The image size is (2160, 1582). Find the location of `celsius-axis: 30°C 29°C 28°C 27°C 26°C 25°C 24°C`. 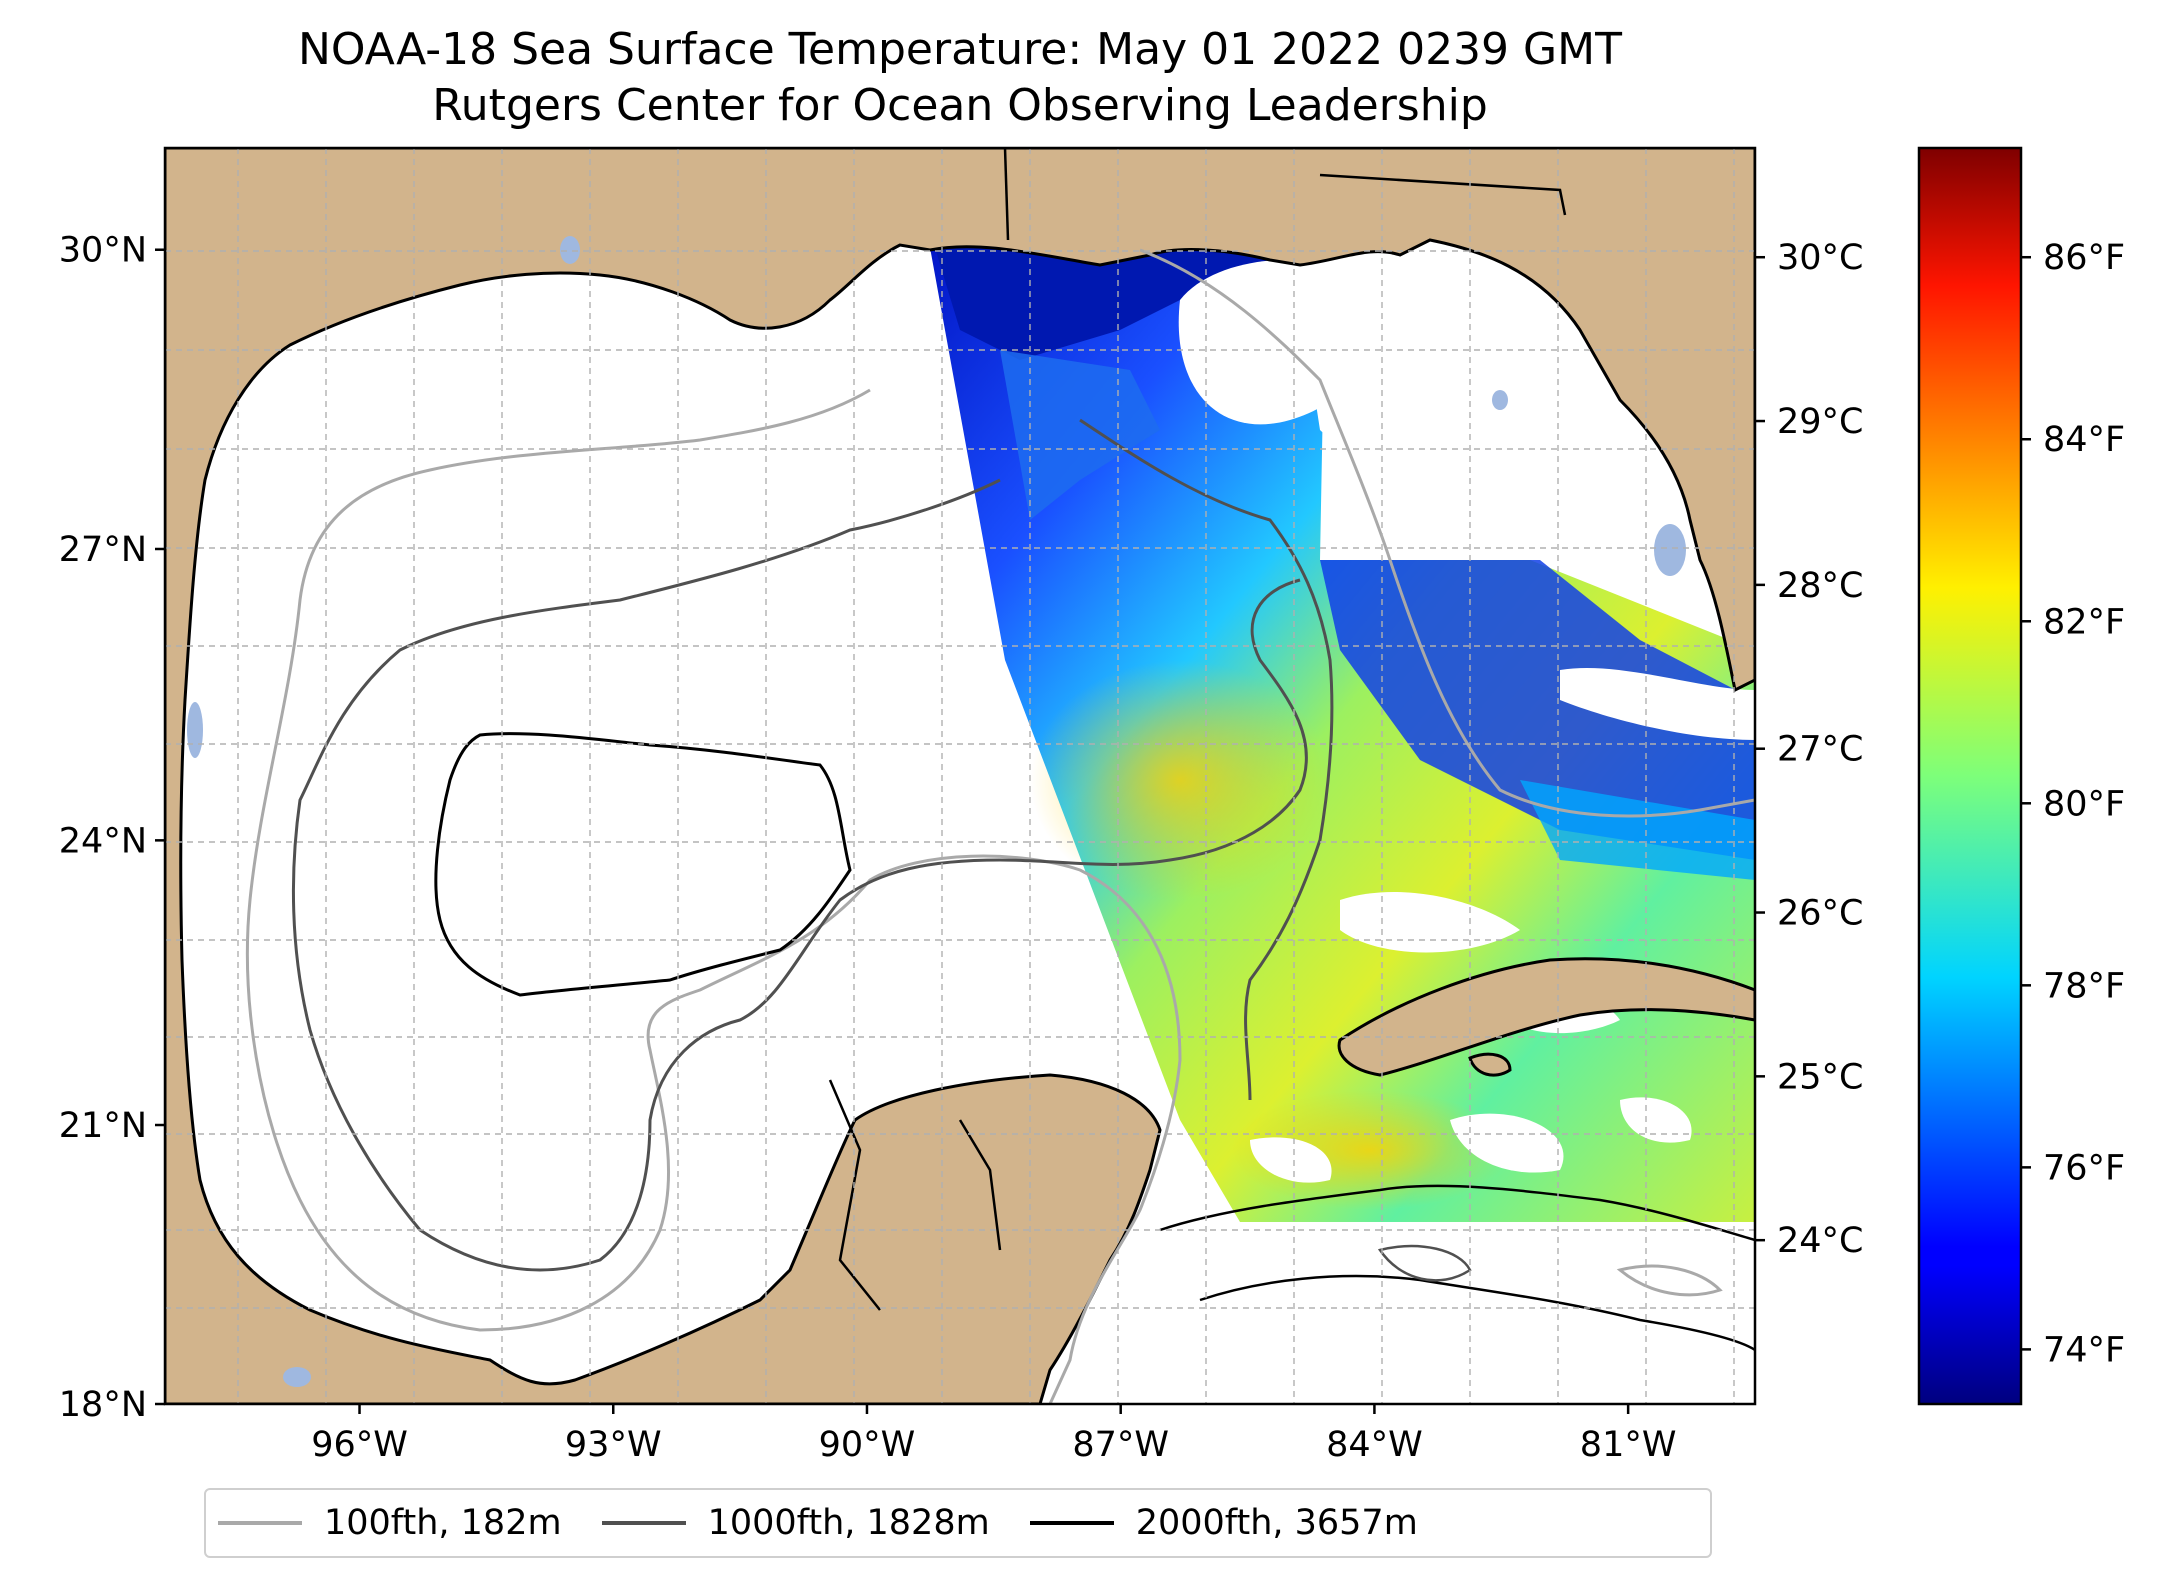

celsius-axis: 30°C 29°C 28°C 27°C 26°C 25°C 24°C is located at coordinates (1809, 749).